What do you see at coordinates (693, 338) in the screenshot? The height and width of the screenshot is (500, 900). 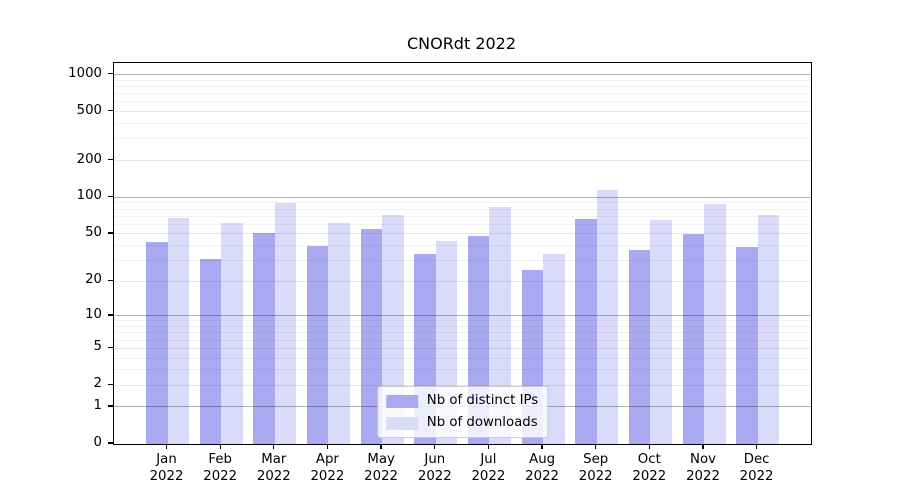 I see `bar-nov-distinct-ips` at bounding box center [693, 338].